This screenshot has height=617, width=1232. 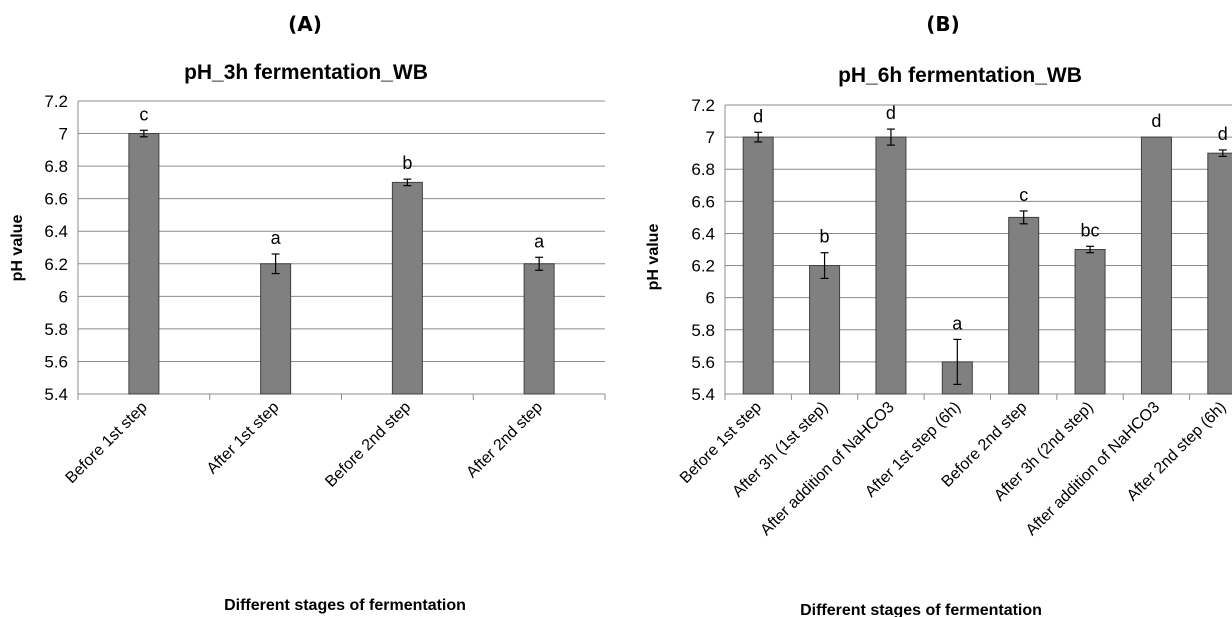 I want to click on significance-label-b: b, so click(x=825, y=237).